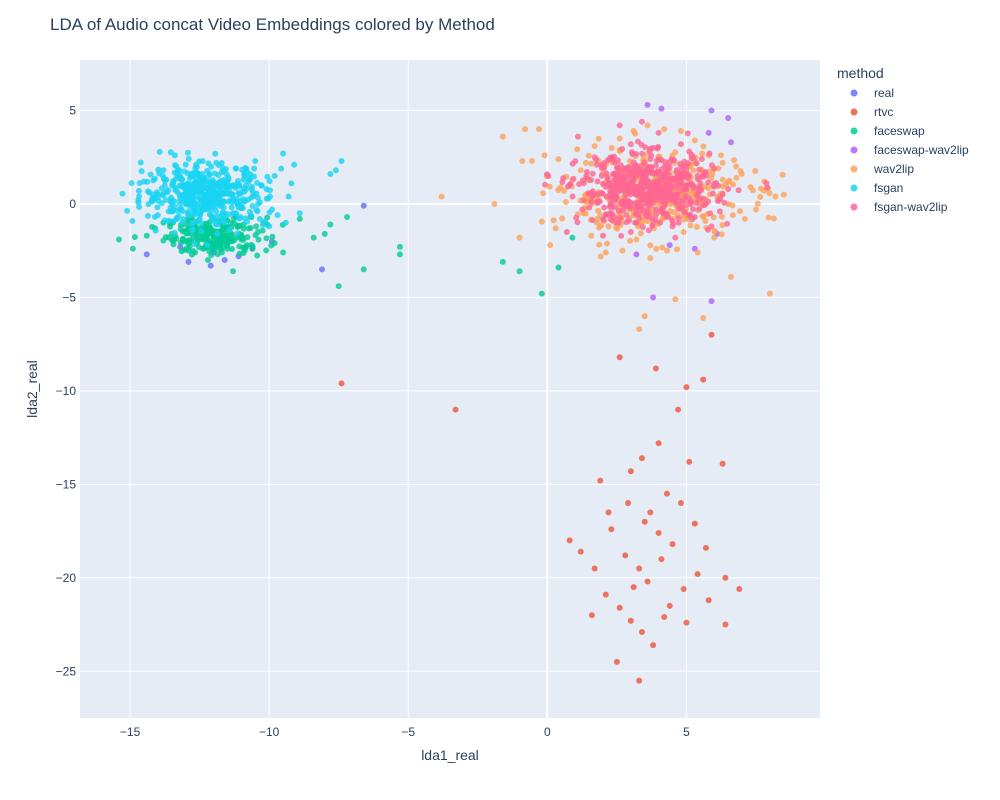  Describe the element at coordinates (32, 389) in the screenshot. I see `y-axis-title: lda2_real` at that location.